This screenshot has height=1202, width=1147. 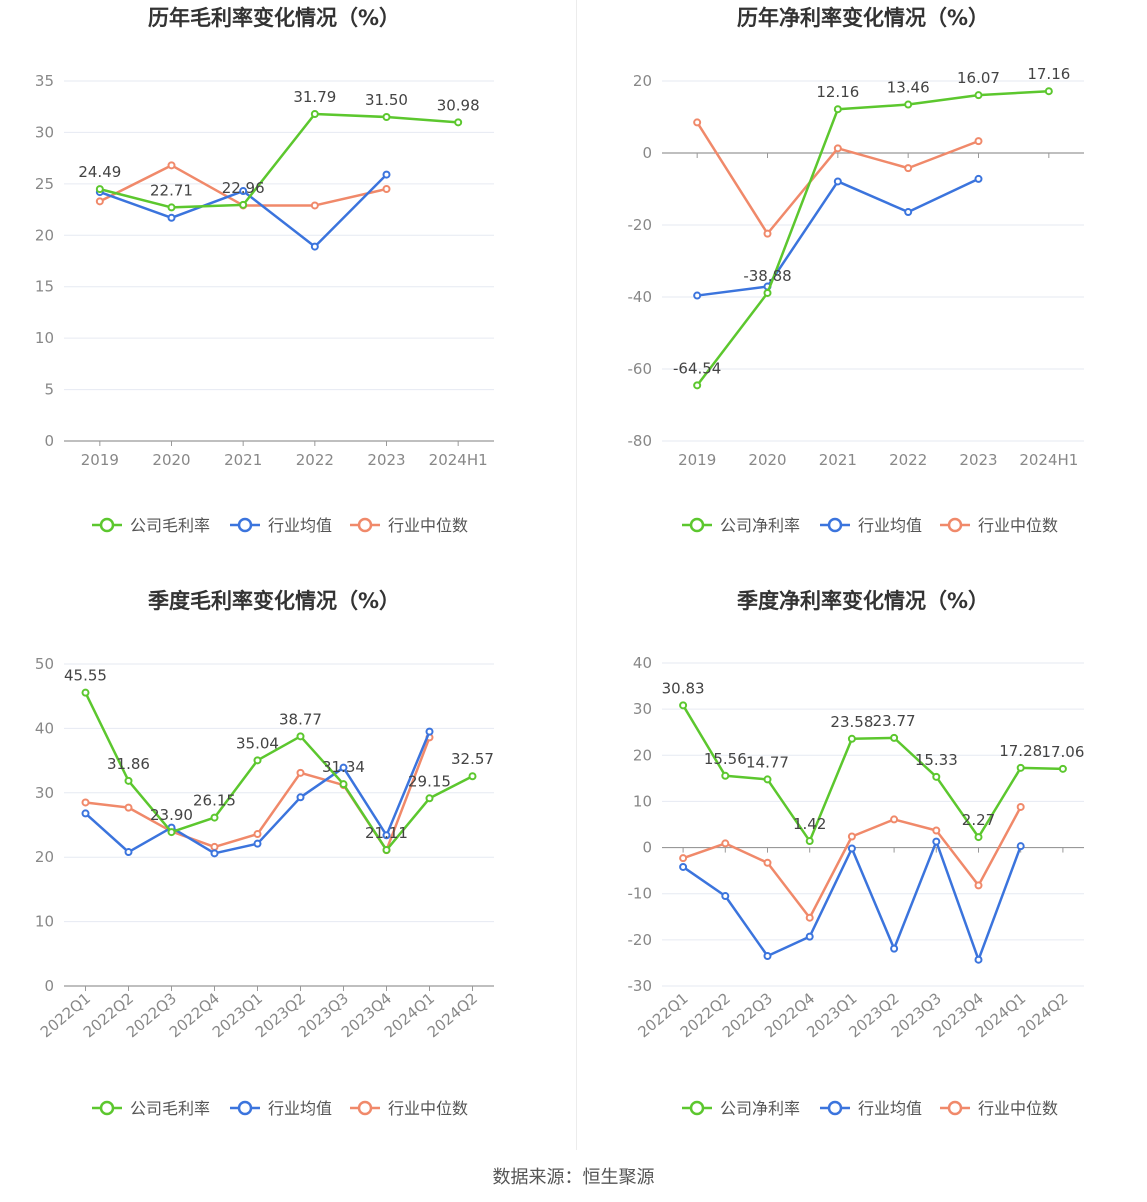 What do you see at coordinates (472, 759) in the screenshot?
I see `data-label: 32.57` at bounding box center [472, 759].